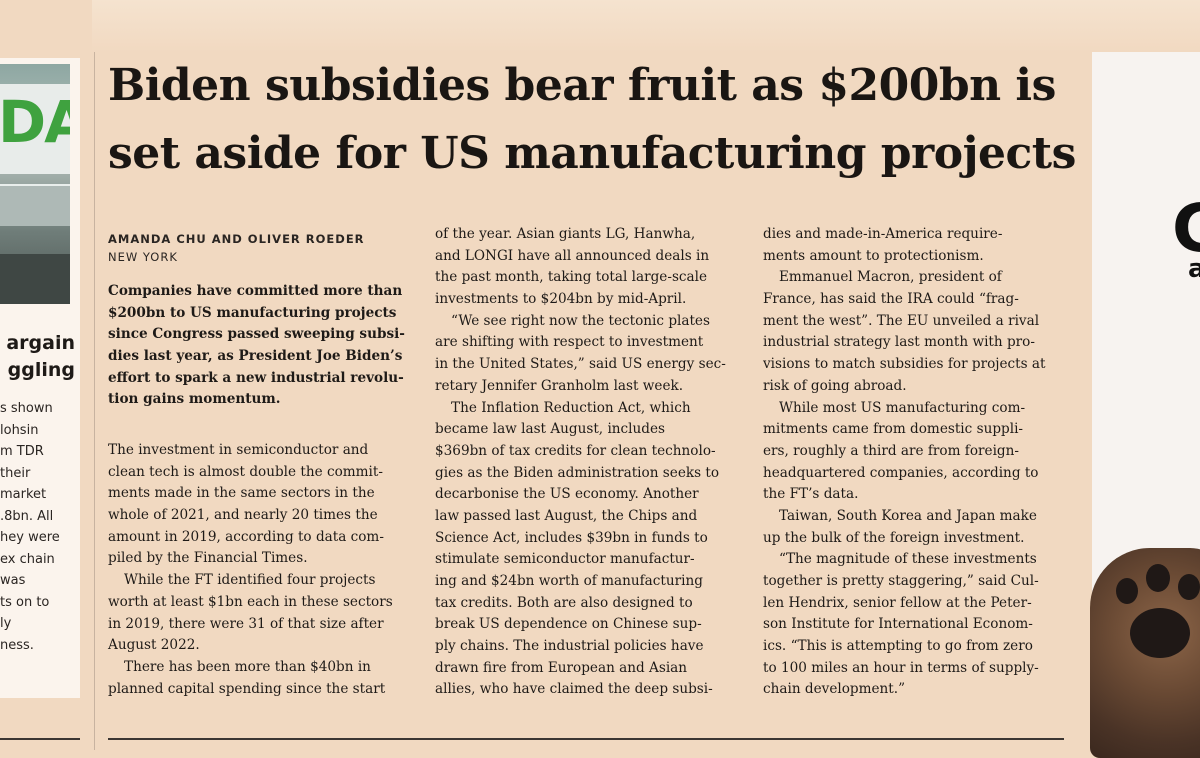 Image resolution: width=1200 pixels, height=758 pixels. Describe the element at coordinates (835, 385) in the screenshot. I see `body-line: risk of going abroad.` at that location.